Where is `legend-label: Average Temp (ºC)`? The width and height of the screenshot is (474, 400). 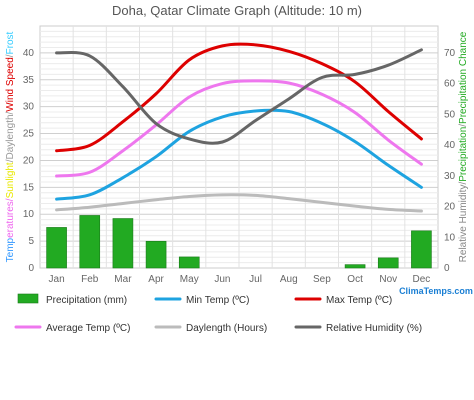 legend-label: Average Temp (ºC) is located at coordinates (88, 328).